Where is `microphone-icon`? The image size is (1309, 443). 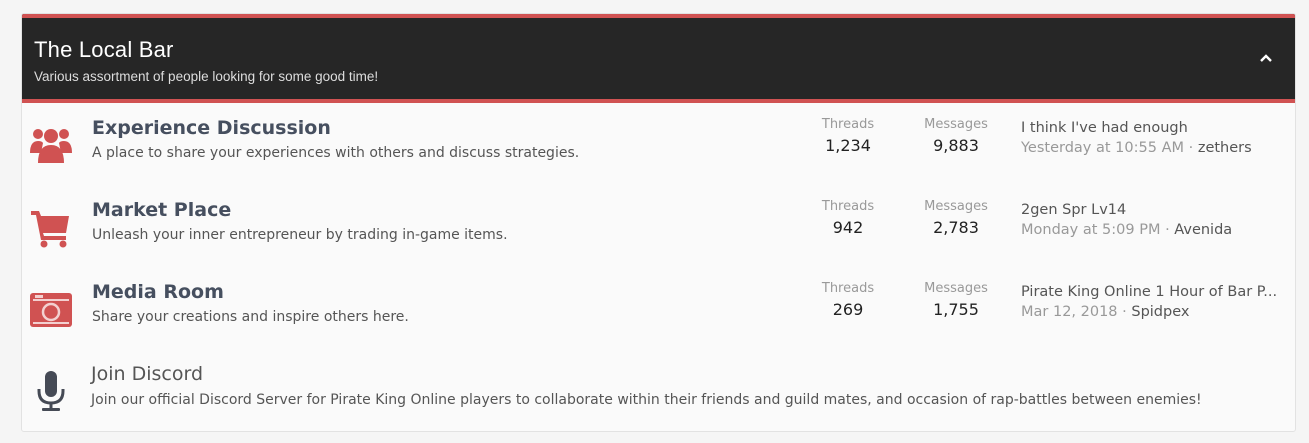 microphone-icon is located at coordinates (51, 392).